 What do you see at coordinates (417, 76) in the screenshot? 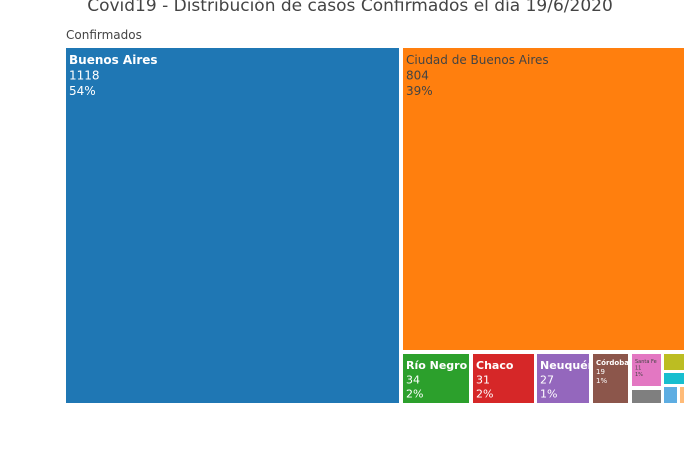
I see `treemap-tile-value: 804` at bounding box center [417, 76].